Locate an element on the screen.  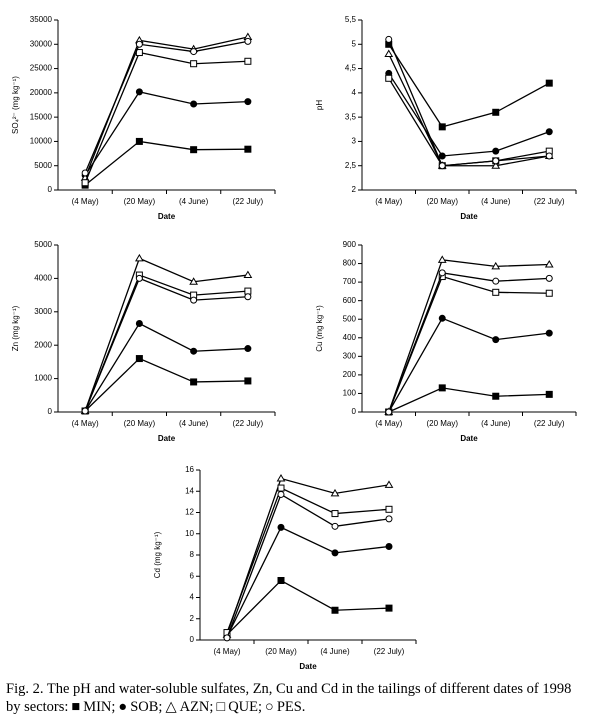
y-tick-label: 14 is located at coordinates (189, 490).